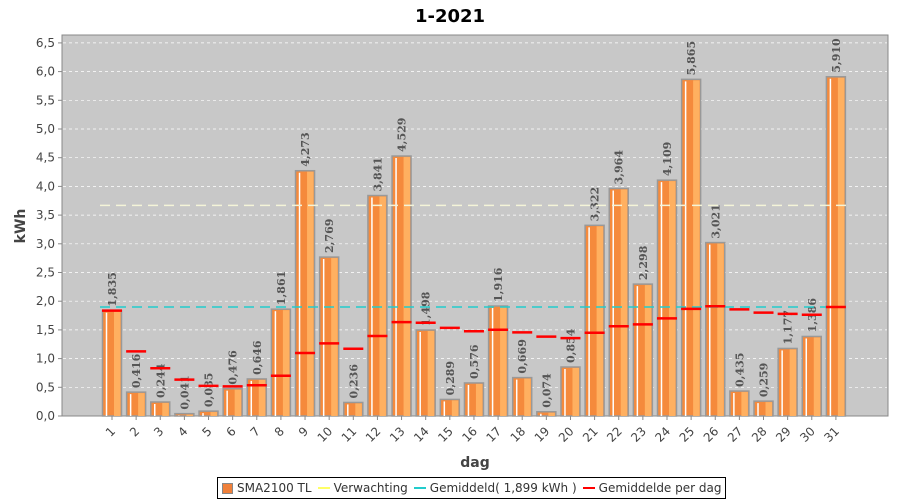  I want to click on x-tick-label: 1, so click(110, 431).